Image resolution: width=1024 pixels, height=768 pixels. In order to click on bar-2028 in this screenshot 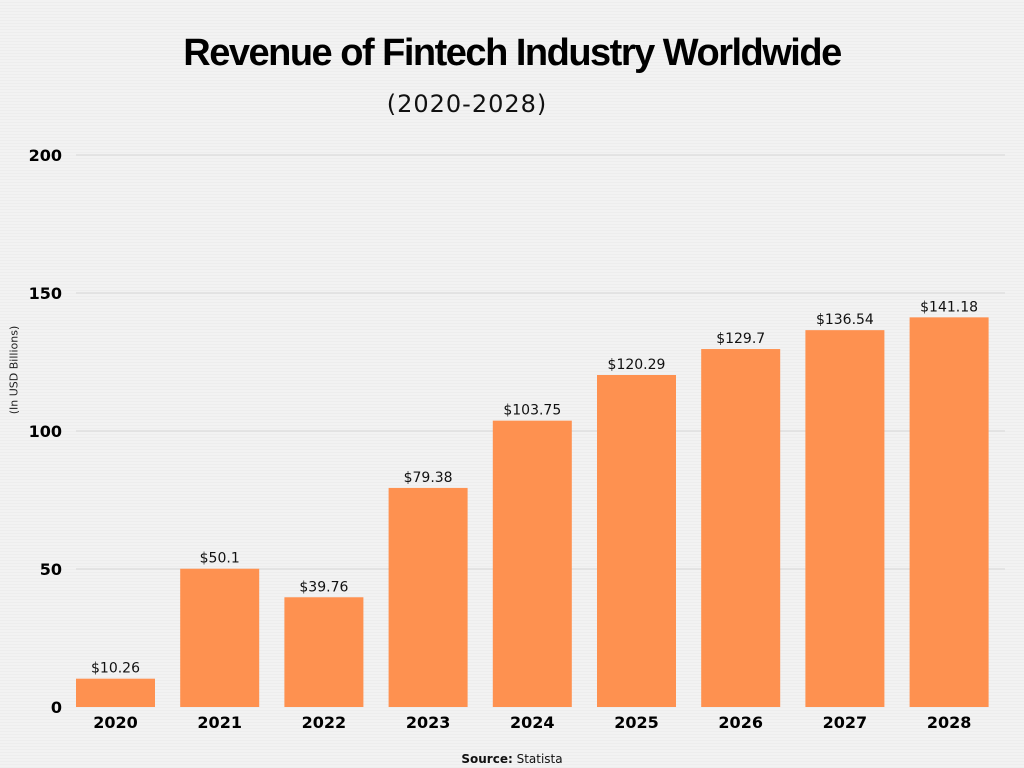, I will do `click(949, 512)`.